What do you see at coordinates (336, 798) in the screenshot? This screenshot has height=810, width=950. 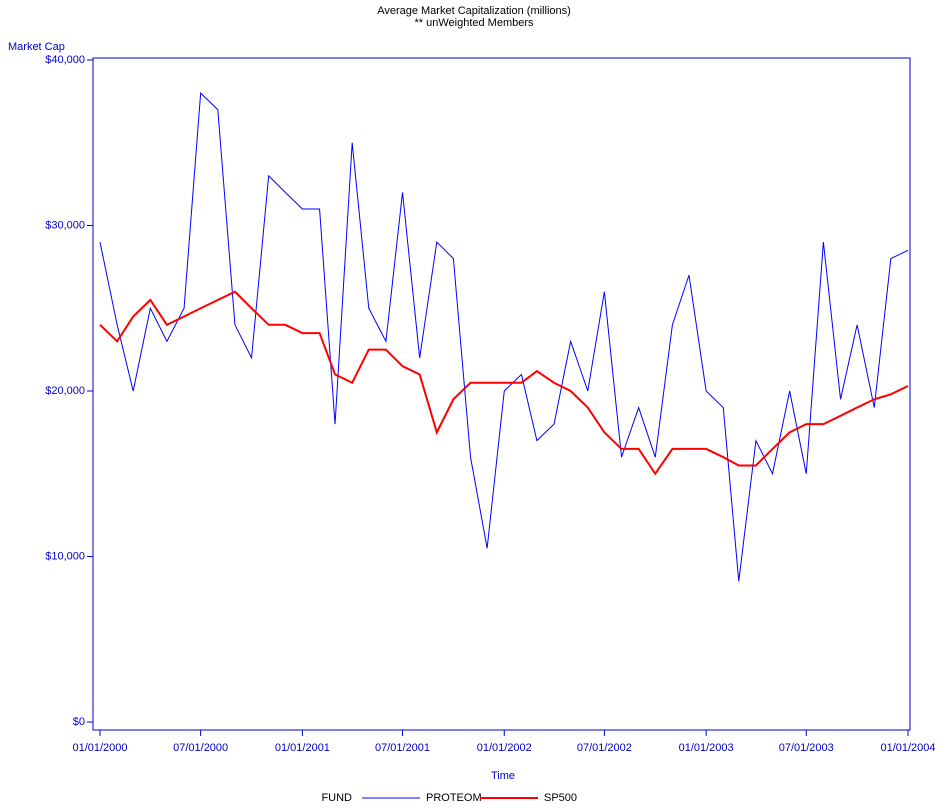 I see `legend-title: FUND` at bounding box center [336, 798].